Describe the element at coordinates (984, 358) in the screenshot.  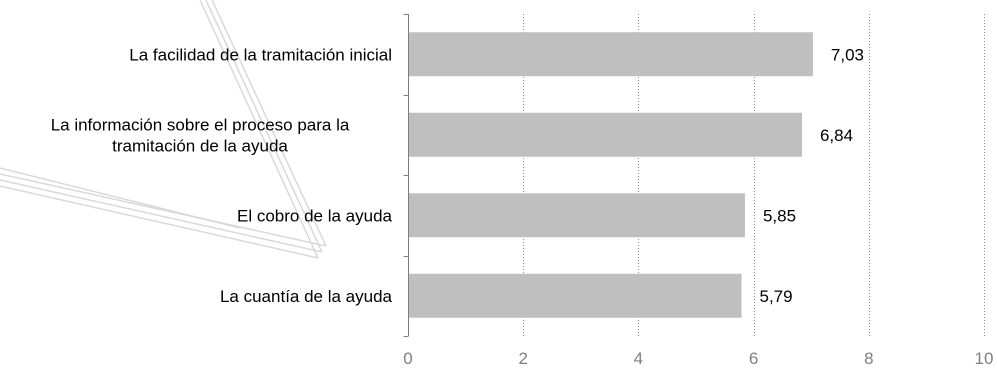
I see `x-tick-label: 10` at that location.